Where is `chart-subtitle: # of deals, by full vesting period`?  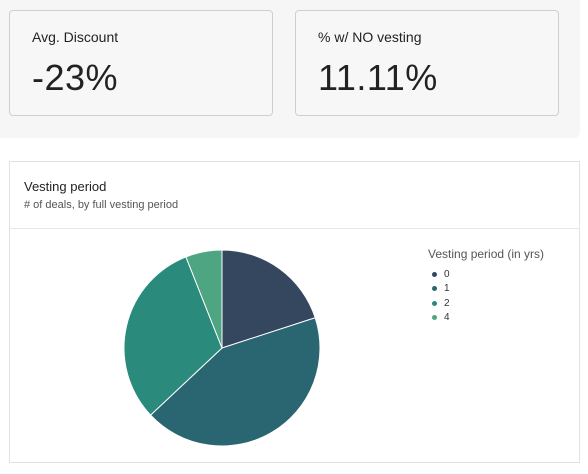 chart-subtitle: # of deals, by full vesting period is located at coordinates (101, 205).